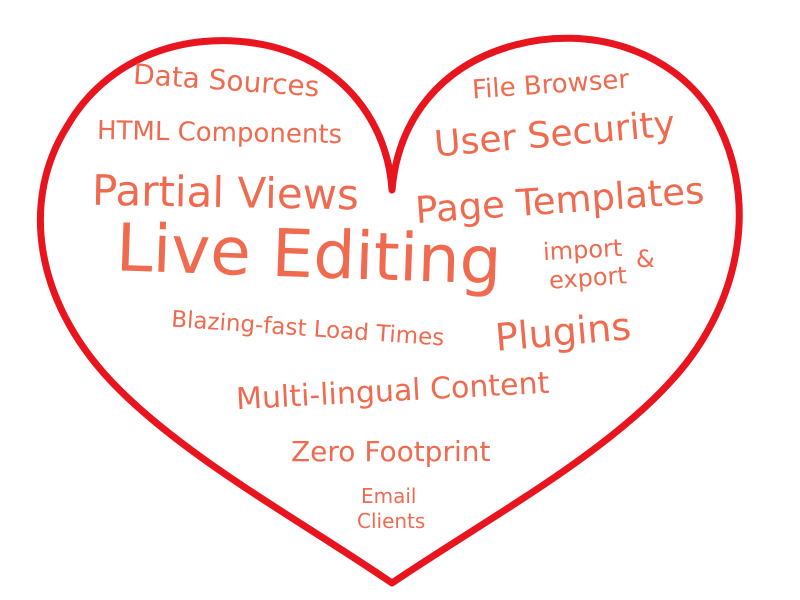 This screenshot has height=600, width=800. Describe the element at coordinates (308, 254) in the screenshot. I see `word-live-editing: Live Editing` at that location.